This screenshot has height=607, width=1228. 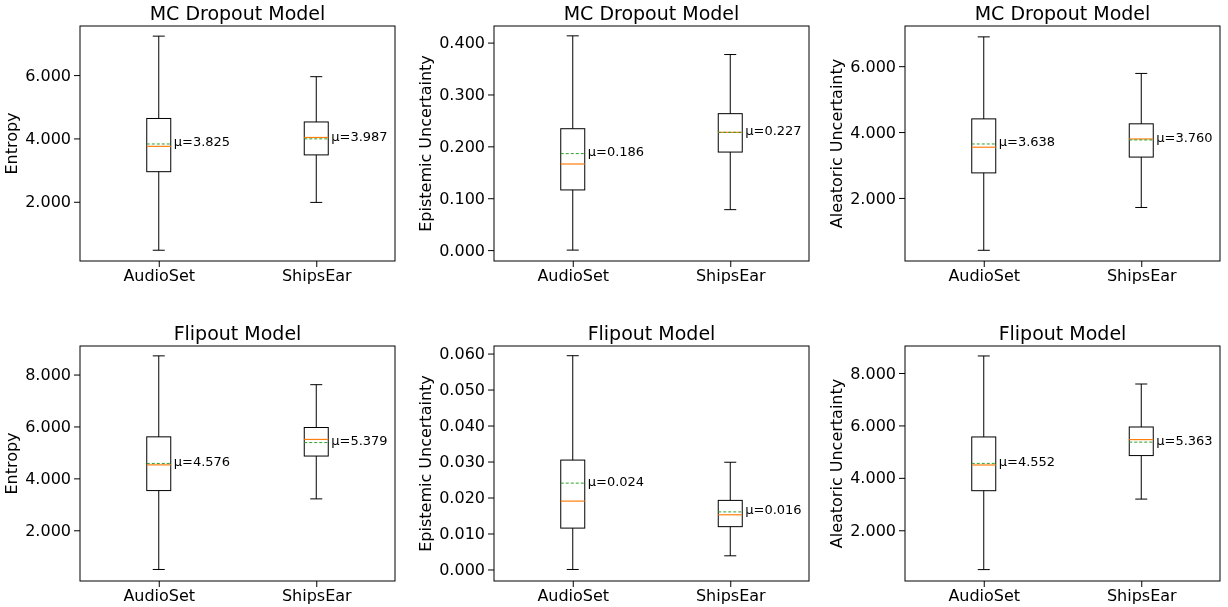 I want to click on annotation: μ=5.363, so click(x=1184, y=440).